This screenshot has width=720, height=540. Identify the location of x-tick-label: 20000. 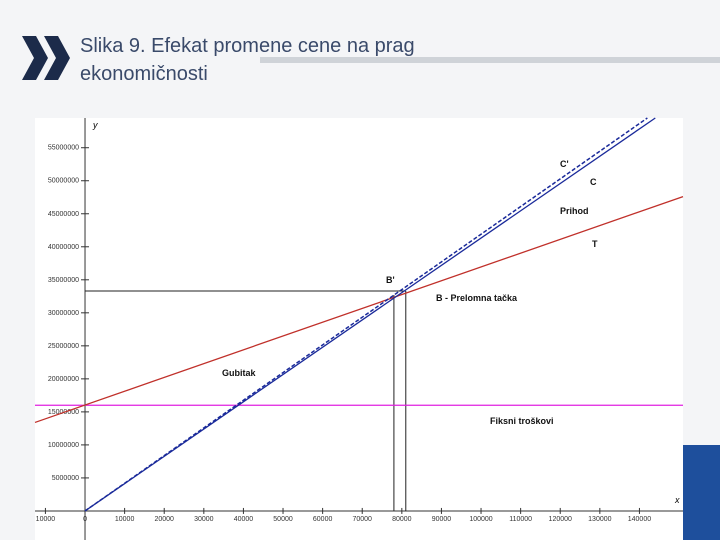
(164, 519).